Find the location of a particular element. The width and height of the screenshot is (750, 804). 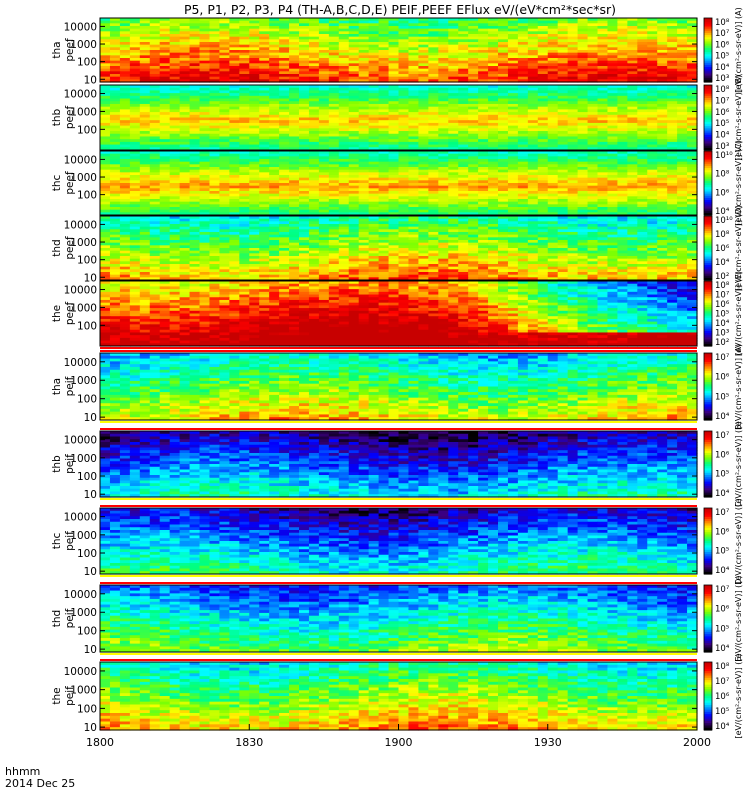

panel-probe-label: thc is located at coordinates (57, 183).